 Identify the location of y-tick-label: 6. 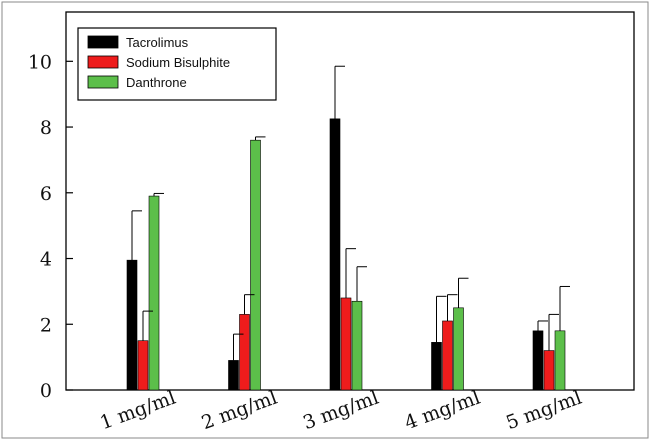
(46, 194).